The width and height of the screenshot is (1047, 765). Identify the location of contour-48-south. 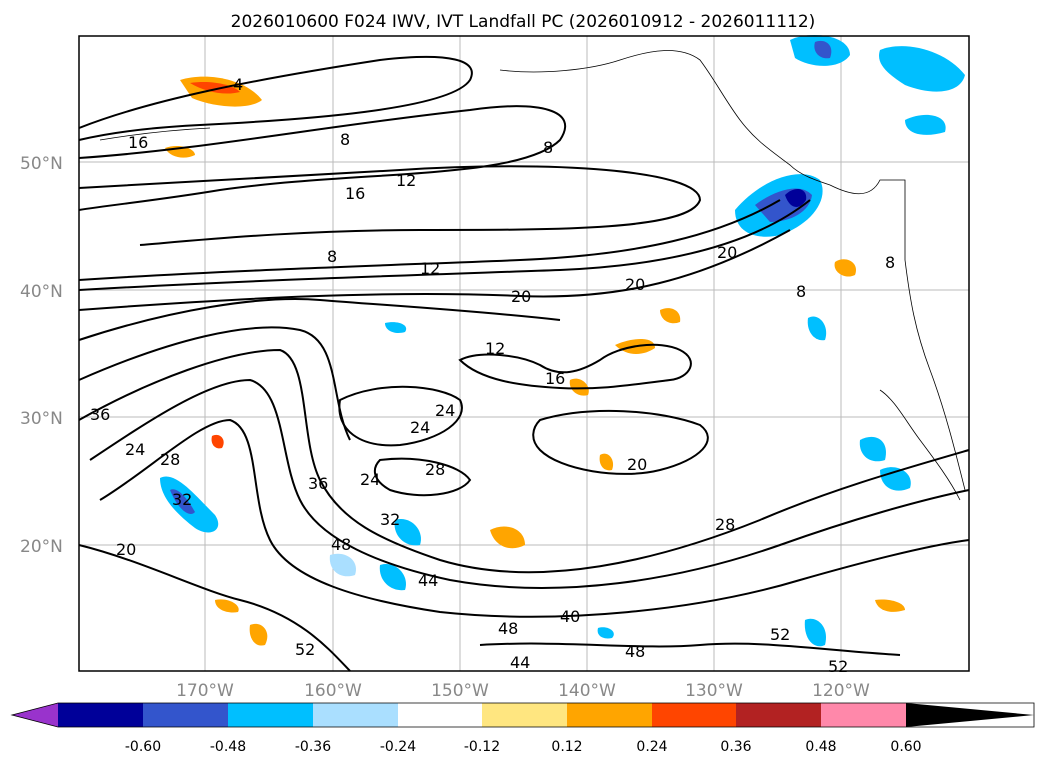
(690, 649).